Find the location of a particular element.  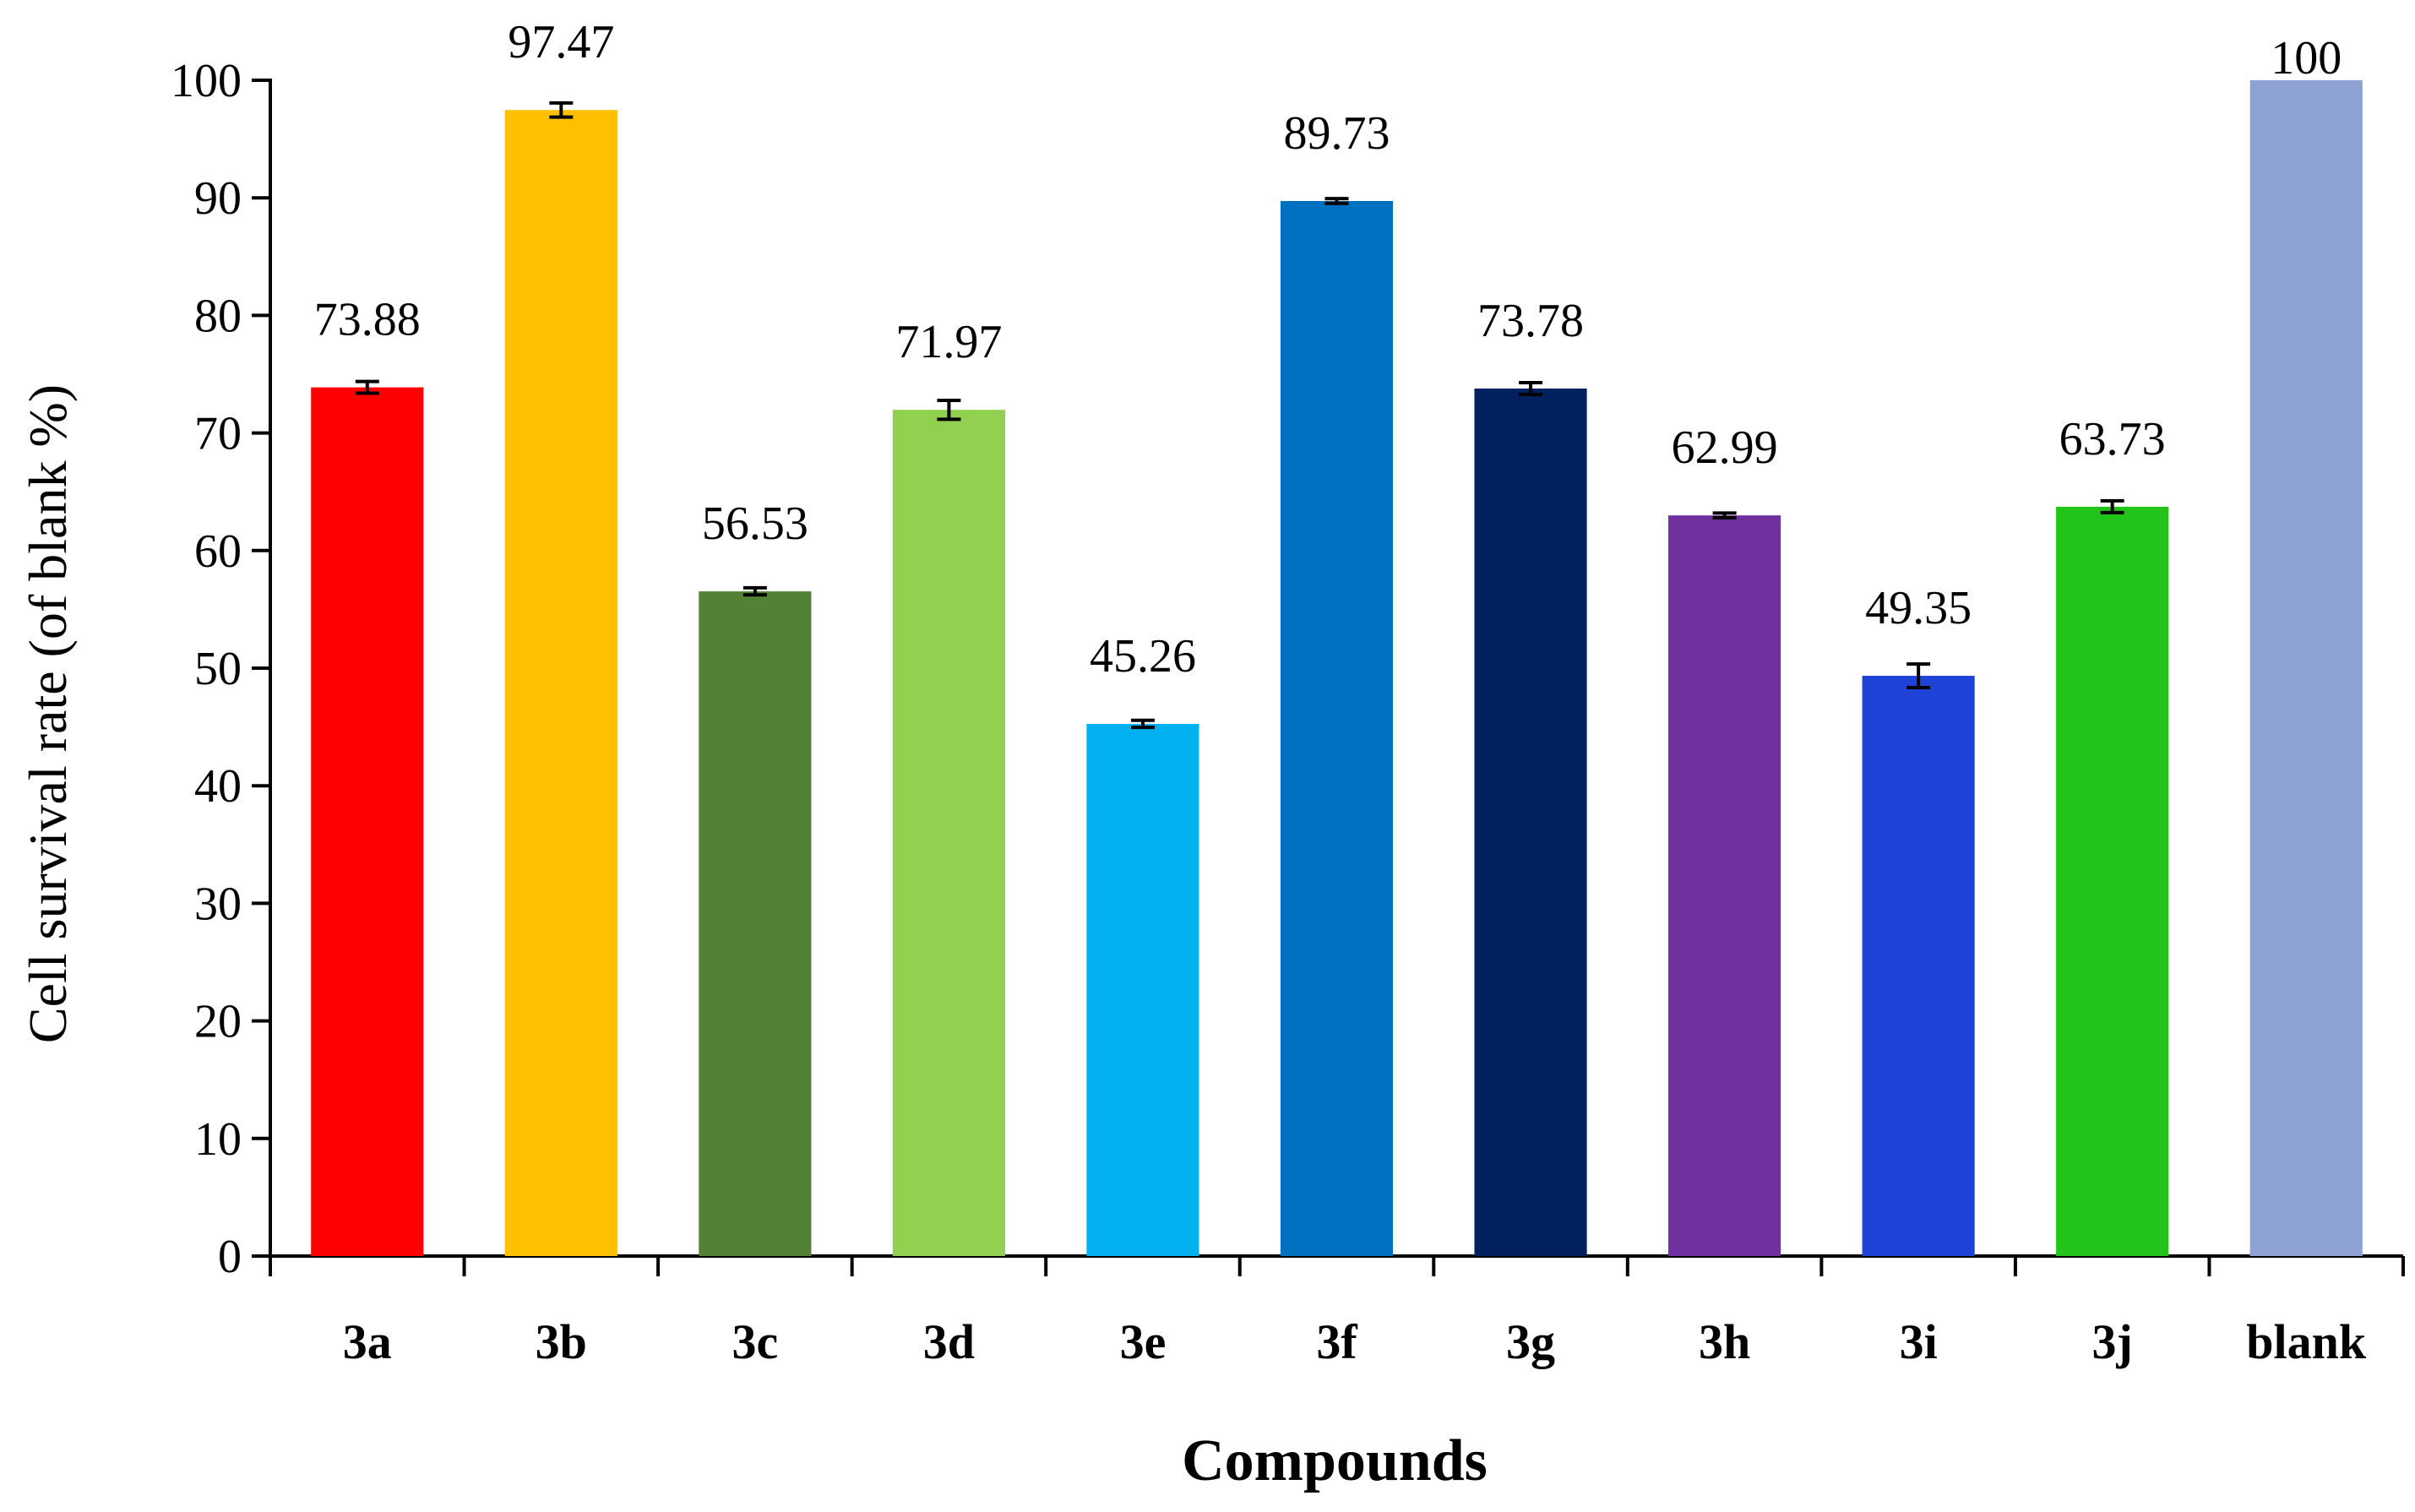

y-axis-title: Cell survival rate (of blank %) is located at coordinates (48, 713).